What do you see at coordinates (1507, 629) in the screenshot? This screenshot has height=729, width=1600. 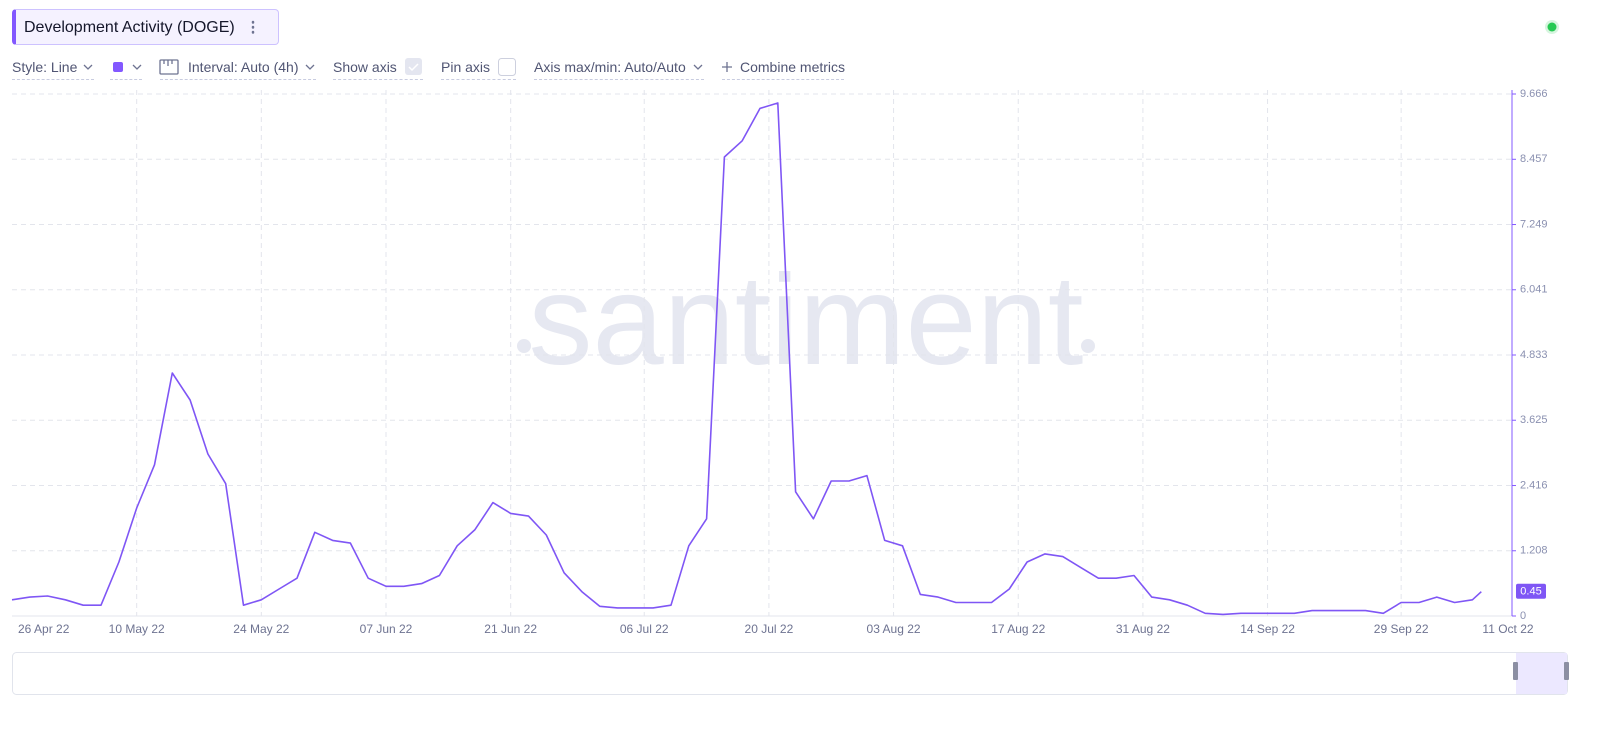 I see `x-tick-label: 11 Oct 22` at bounding box center [1507, 629].